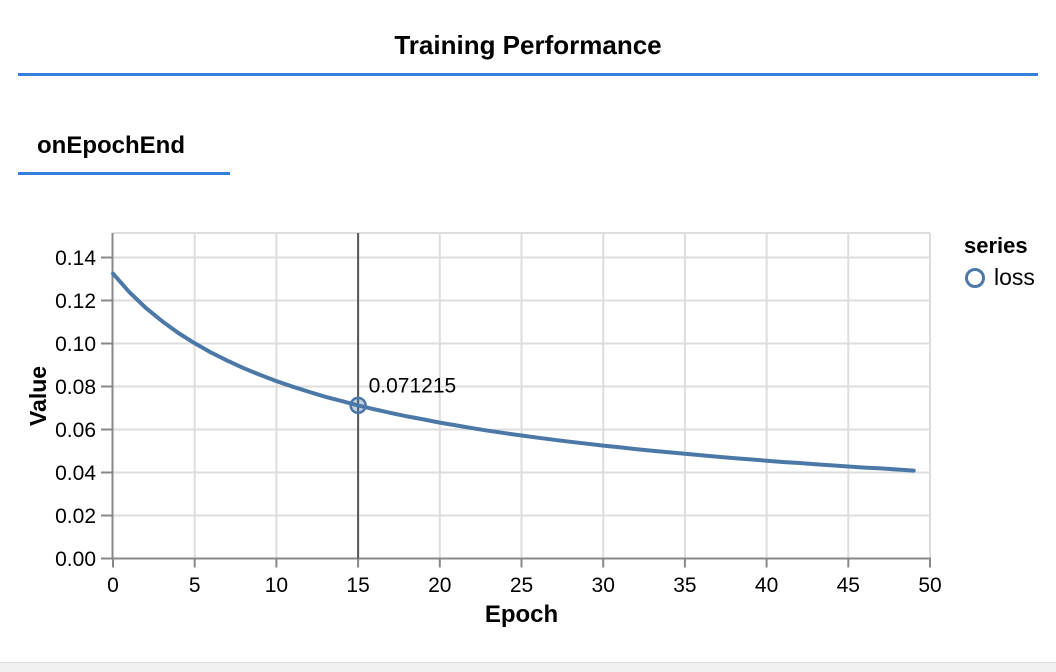 The width and height of the screenshot is (1056, 672). Describe the element at coordinates (113, 585) in the screenshot. I see `x-tick-label: 0` at that location.